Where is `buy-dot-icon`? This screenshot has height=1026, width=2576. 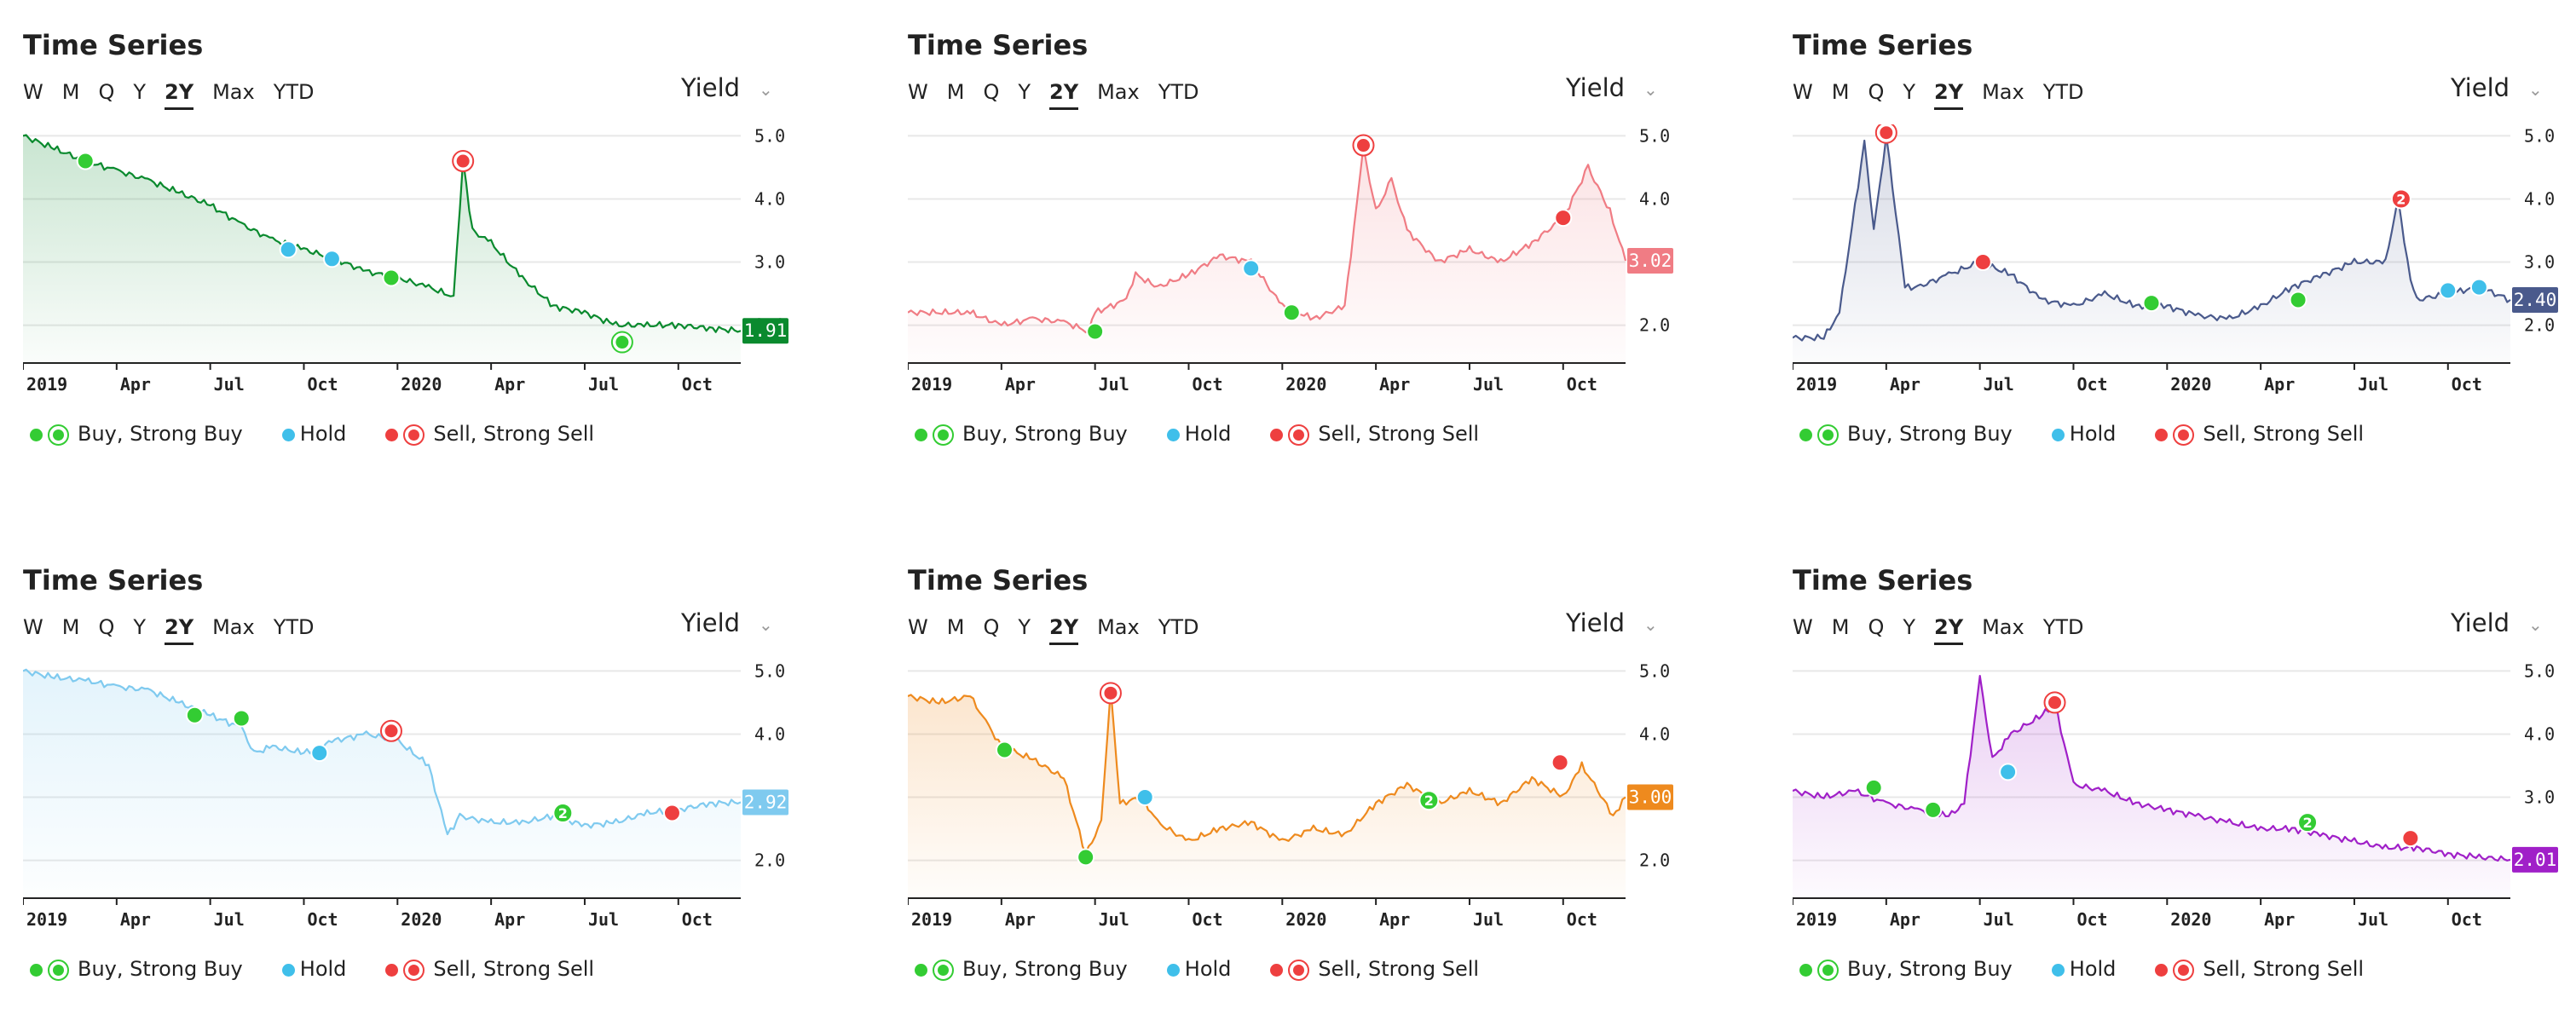
buy-dot-icon is located at coordinates (1805, 434).